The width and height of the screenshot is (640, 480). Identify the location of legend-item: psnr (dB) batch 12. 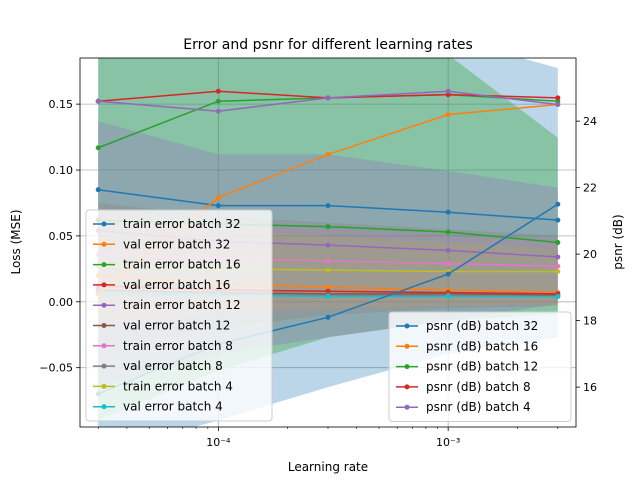
(467, 367).